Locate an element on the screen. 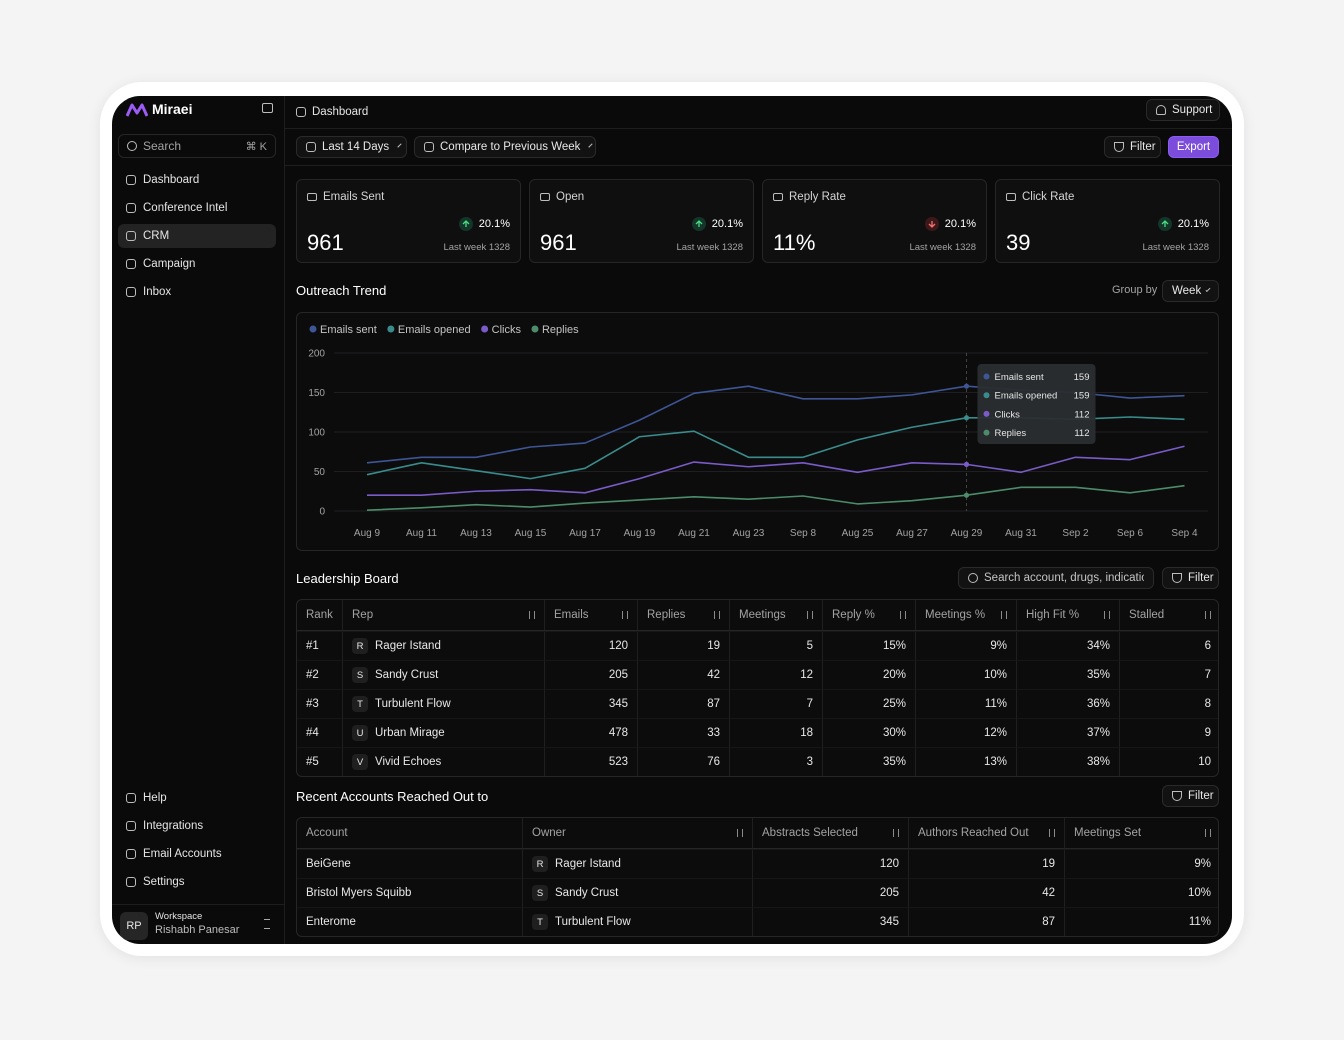 This screenshot has height=1040, width=1344. table-cell: 7 is located at coordinates (1169, 674).